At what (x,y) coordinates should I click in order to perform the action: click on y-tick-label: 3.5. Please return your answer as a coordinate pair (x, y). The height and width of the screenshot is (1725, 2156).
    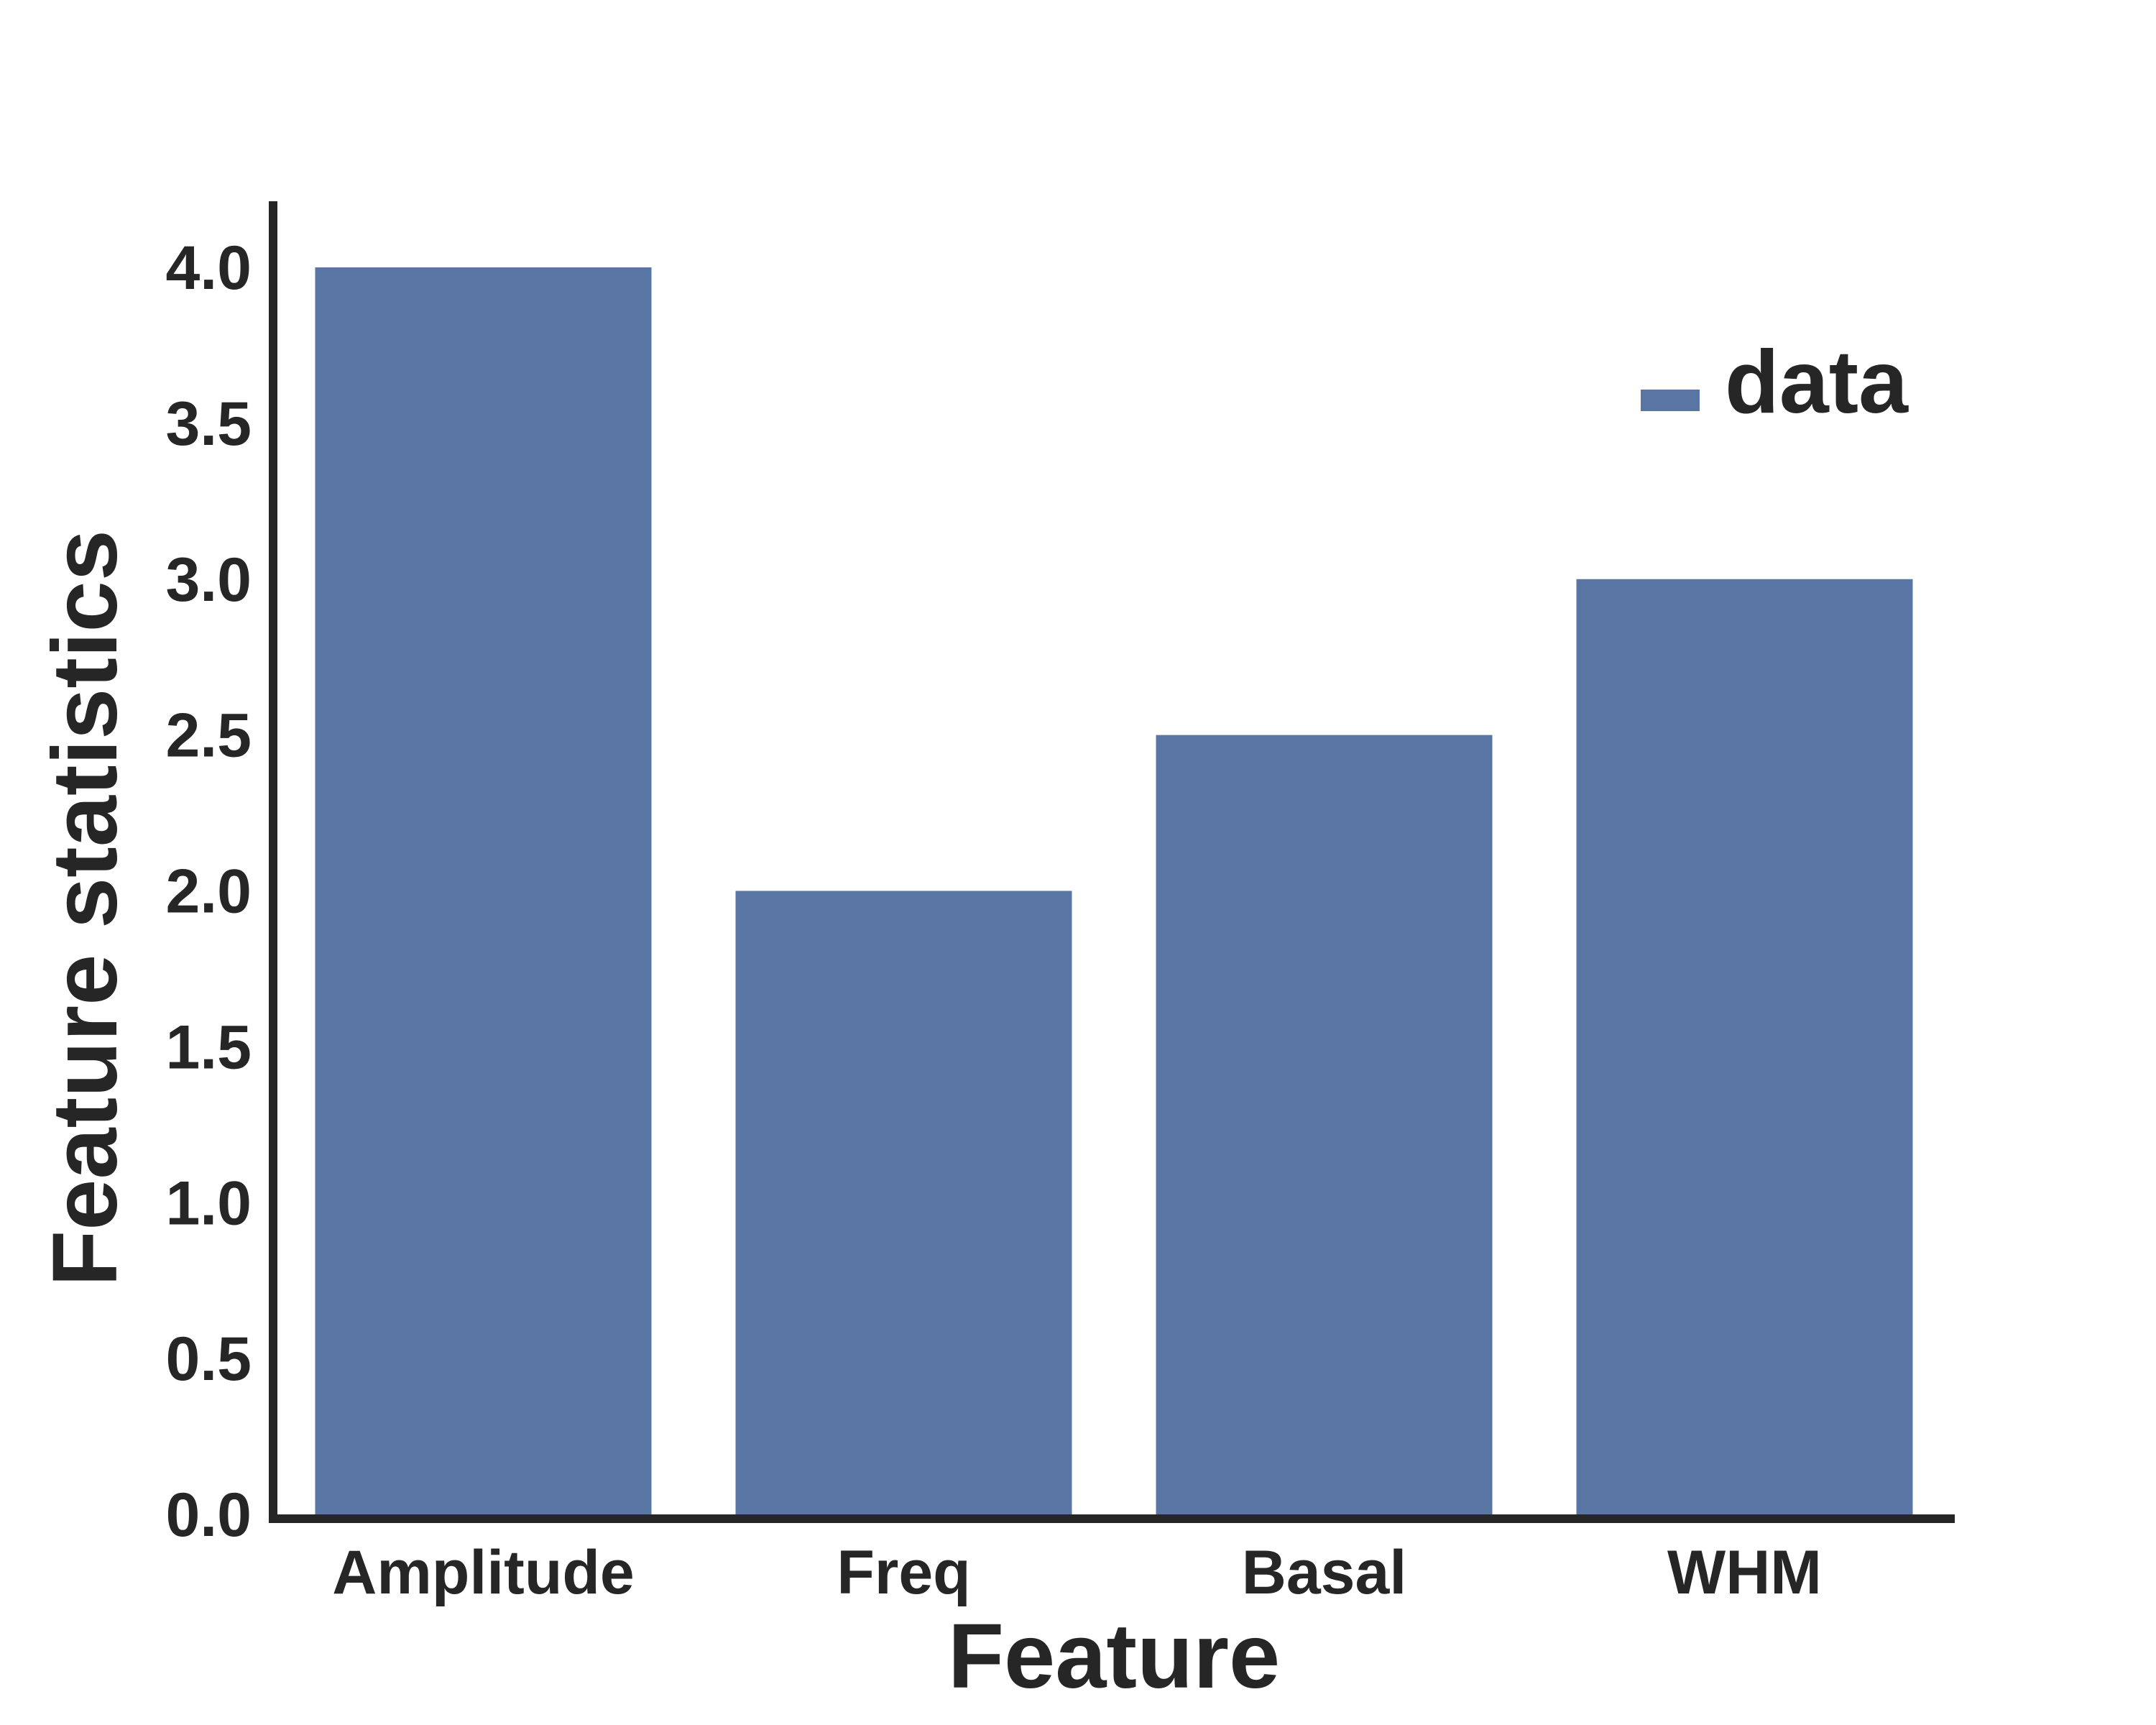
    Looking at the image, I should click on (209, 424).